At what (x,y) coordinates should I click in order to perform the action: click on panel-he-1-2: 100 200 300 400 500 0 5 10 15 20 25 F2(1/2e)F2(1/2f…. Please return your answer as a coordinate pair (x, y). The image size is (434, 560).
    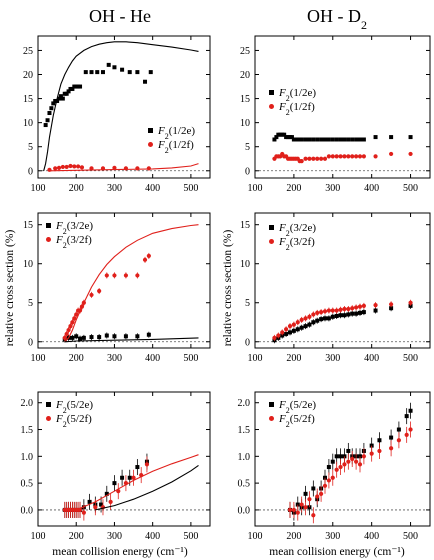
    Looking at the image, I should click on (117, 114).